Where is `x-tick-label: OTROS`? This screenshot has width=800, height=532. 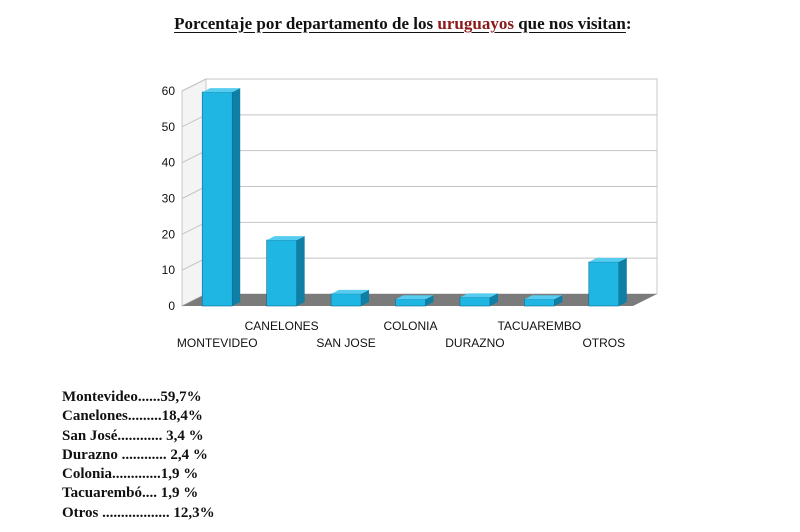
x-tick-label: OTROS is located at coordinates (603, 343).